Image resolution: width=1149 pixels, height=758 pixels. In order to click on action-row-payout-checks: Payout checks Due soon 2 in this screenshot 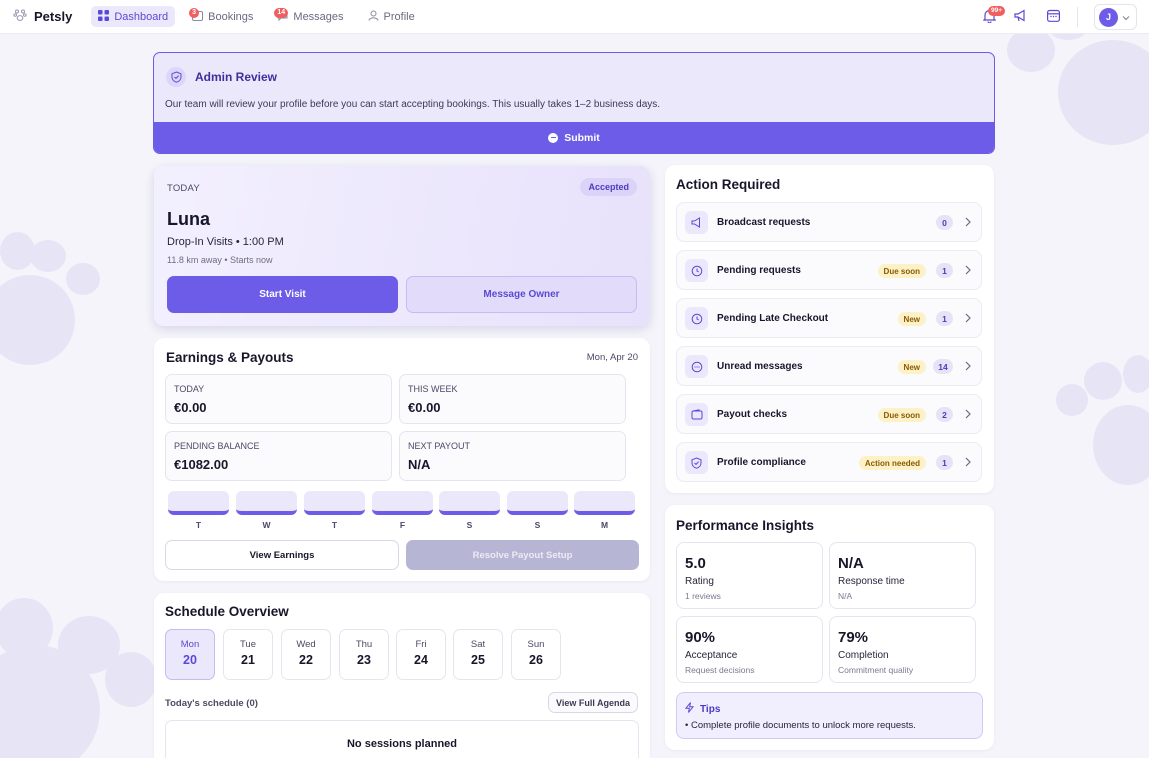, I will do `click(829, 414)`.